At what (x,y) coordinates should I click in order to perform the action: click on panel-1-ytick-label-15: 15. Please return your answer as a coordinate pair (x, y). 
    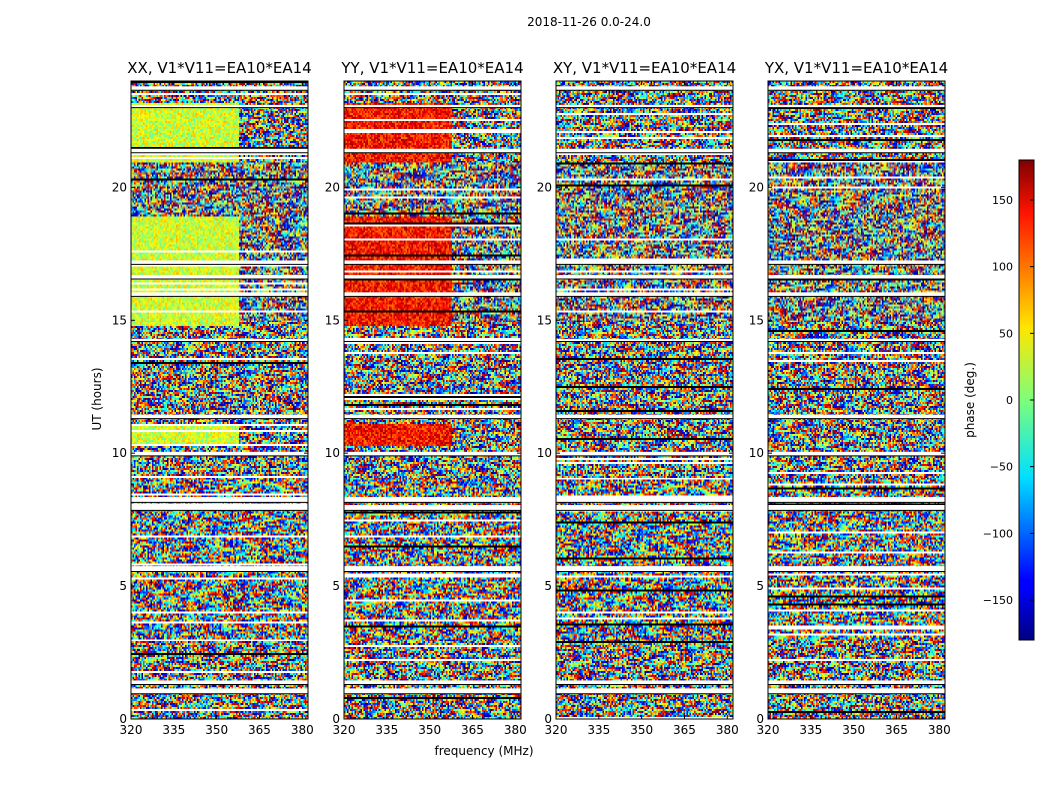
    Looking at the image, I should click on (119, 320).